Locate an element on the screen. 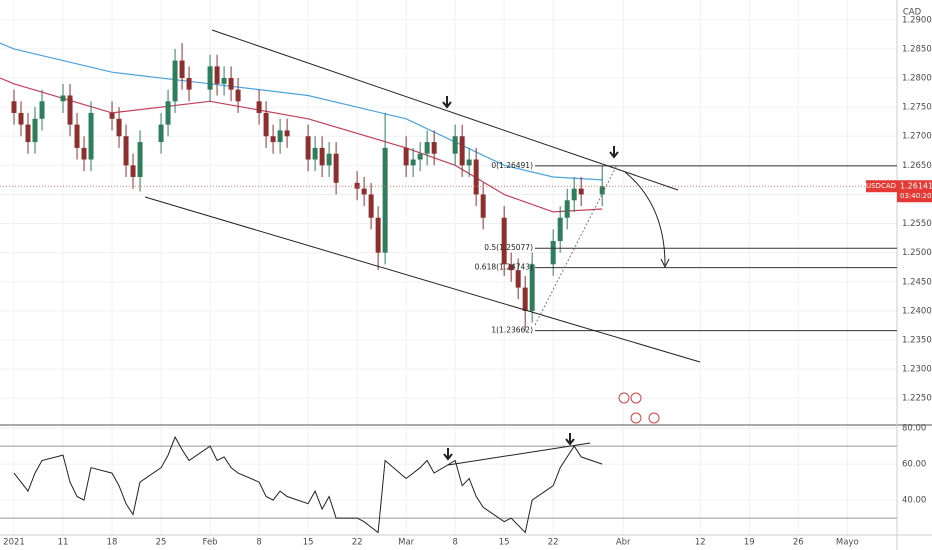 The height and width of the screenshot is (550, 932). y-tick-label: 1.22500 is located at coordinates (917, 399).